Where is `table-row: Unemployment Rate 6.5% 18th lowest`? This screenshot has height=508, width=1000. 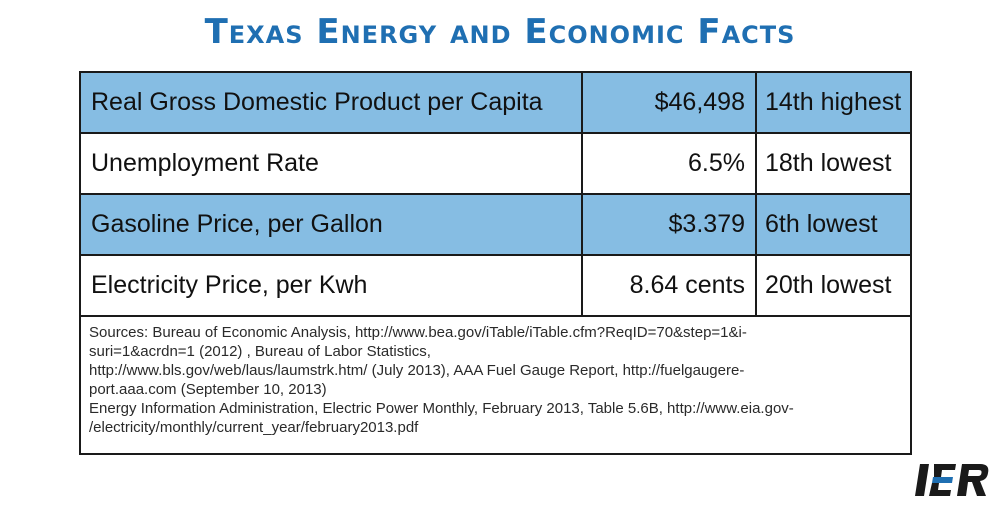
table-row: Unemployment Rate 6.5% 18th lowest is located at coordinates (495, 163).